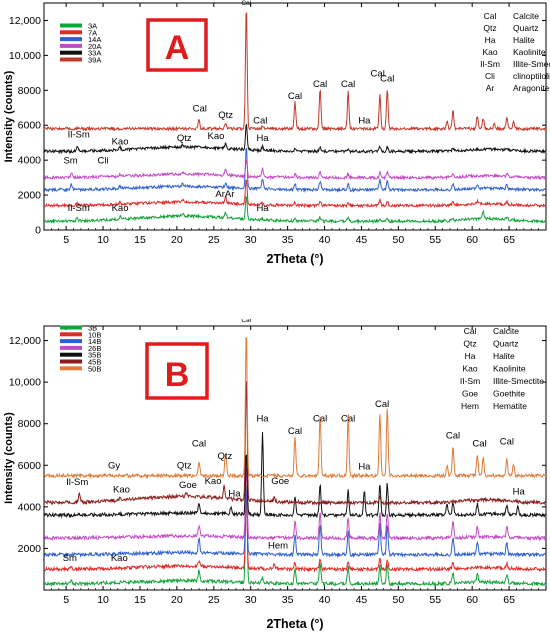 The height and width of the screenshot is (643, 550). I want to click on series-line-3A, so click(295, 210).